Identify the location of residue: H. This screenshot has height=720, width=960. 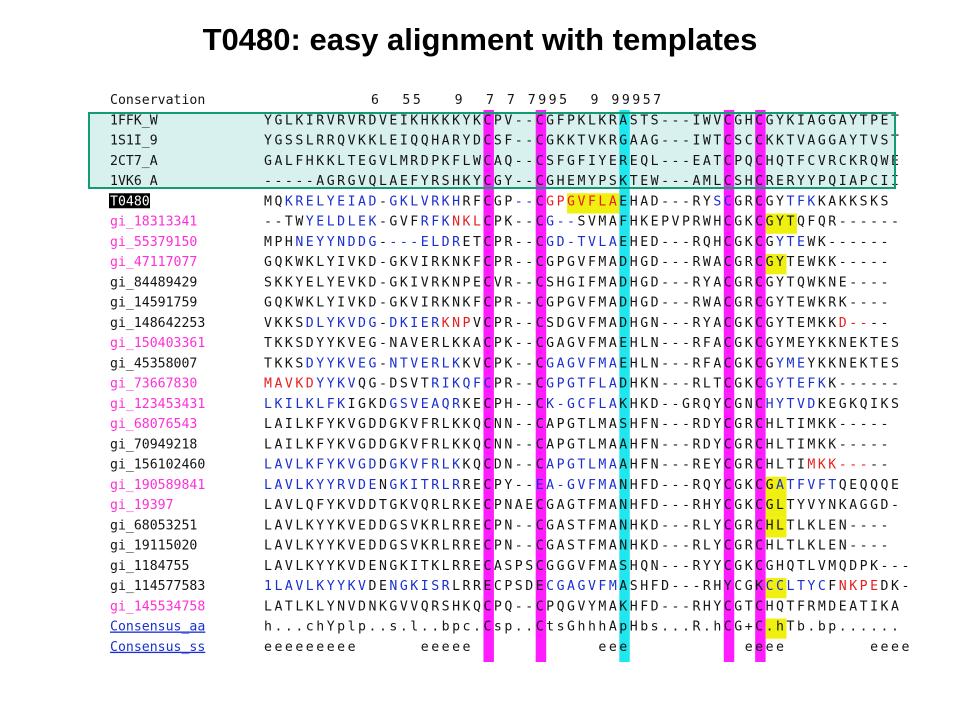
(634, 404).